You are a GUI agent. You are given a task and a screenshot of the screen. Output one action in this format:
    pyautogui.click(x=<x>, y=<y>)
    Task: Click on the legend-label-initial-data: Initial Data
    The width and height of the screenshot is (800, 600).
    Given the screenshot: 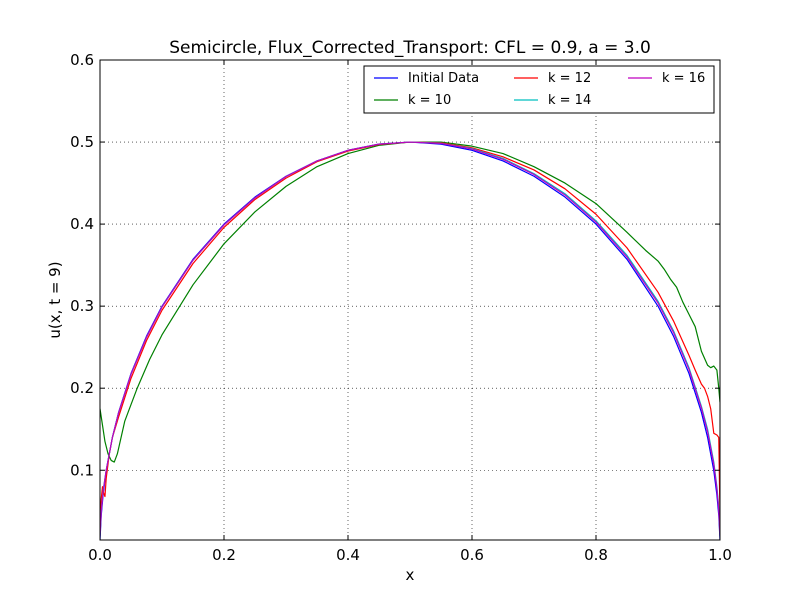 What is the action you would take?
    pyautogui.click(x=443, y=78)
    